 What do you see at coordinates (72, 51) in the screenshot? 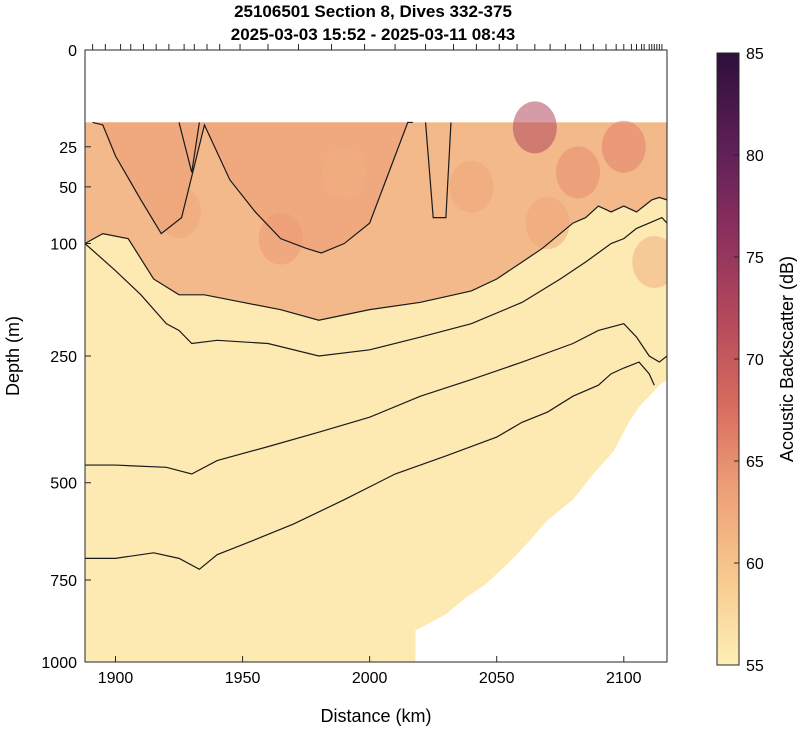
I see `y-tick-label: 0` at bounding box center [72, 51].